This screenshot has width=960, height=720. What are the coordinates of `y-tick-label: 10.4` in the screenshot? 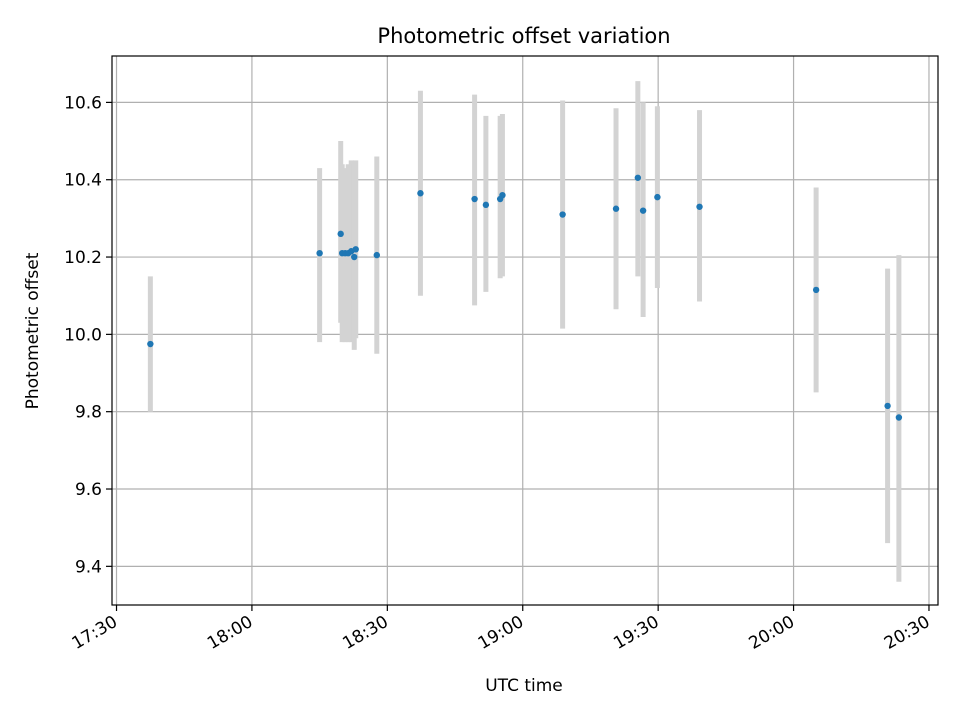 It's located at (83, 181).